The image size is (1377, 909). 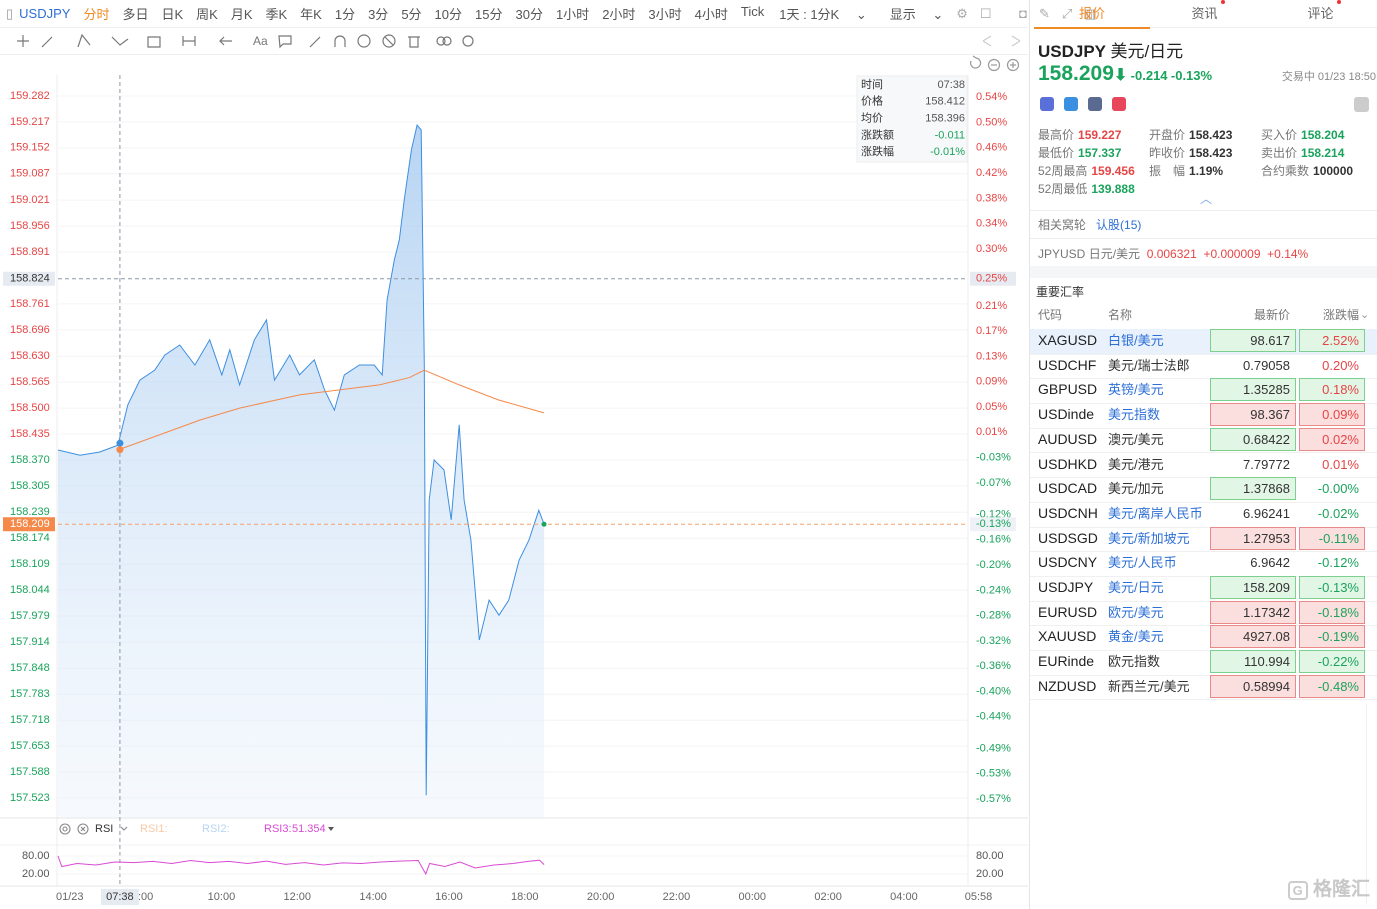 I want to click on rate-row: AUDUSD 澳元/美元 0.68422 0.02%, so click(x=1203, y=440).